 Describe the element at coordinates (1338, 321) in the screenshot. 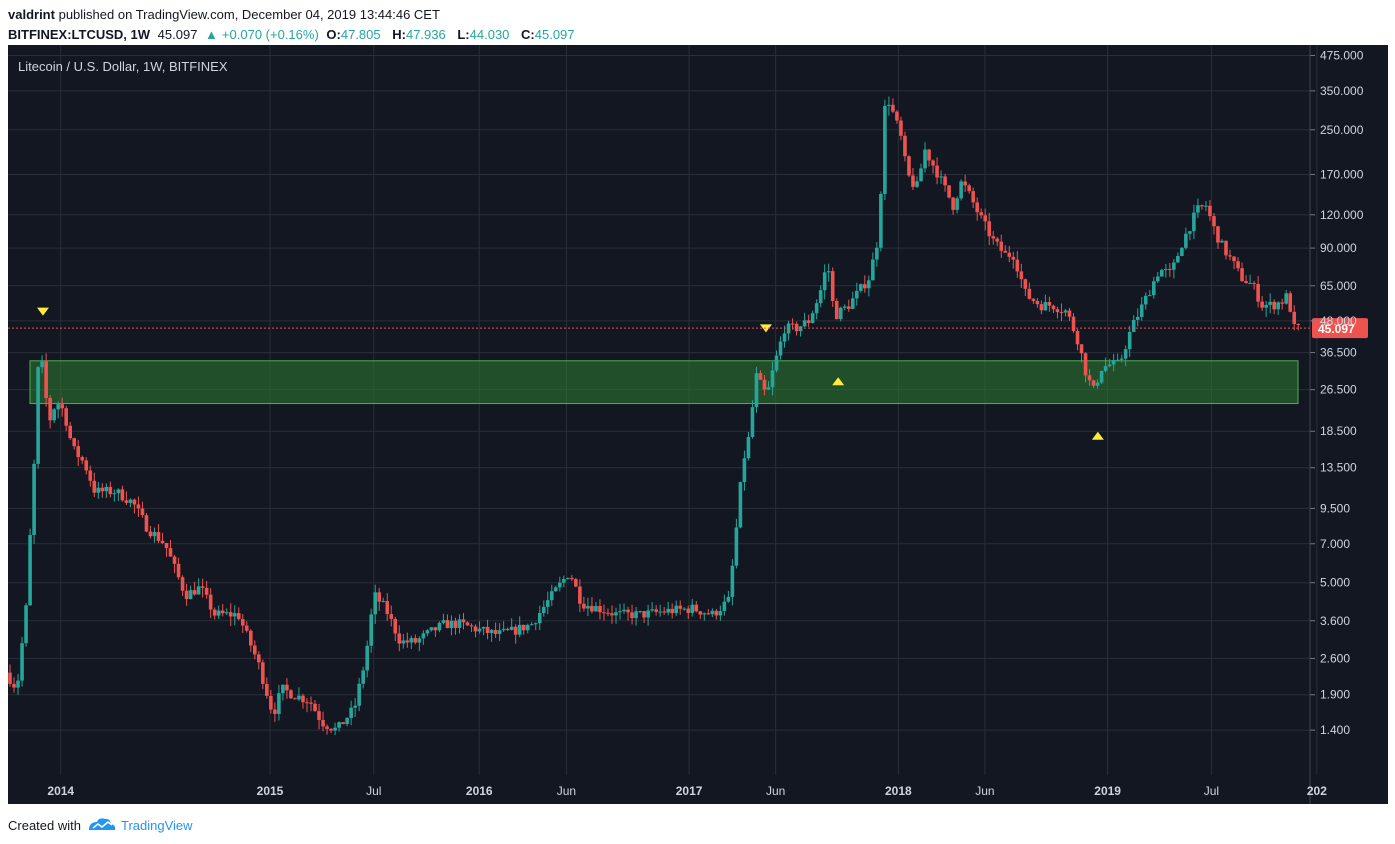

I see `y-tick-label: 48.000` at that location.